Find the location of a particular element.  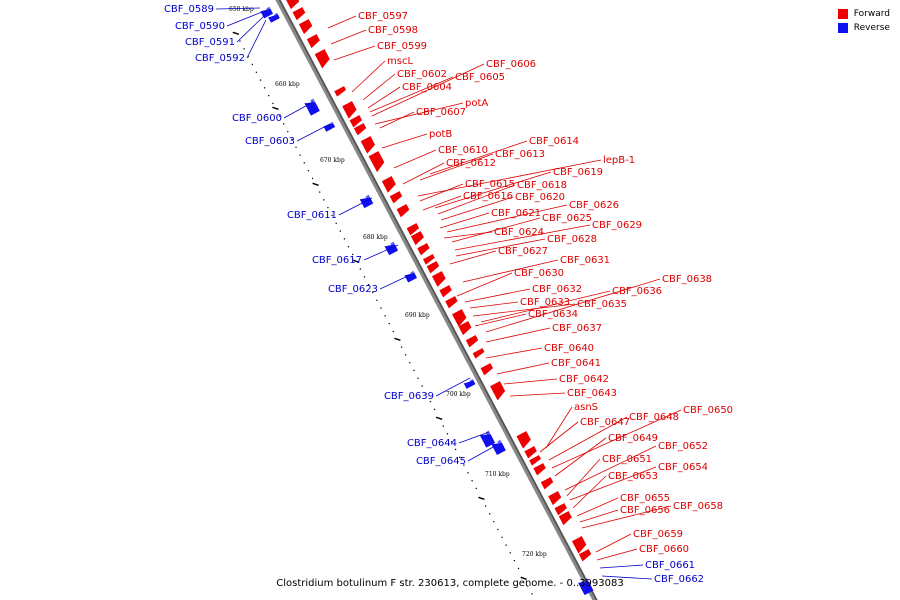

forward-gene-label: CBF_0626 is located at coordinates (594, 205).